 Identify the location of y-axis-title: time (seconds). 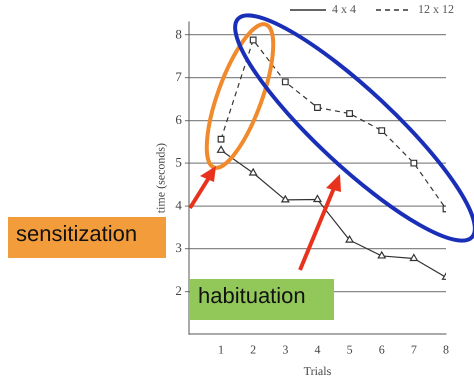
(160, 178).